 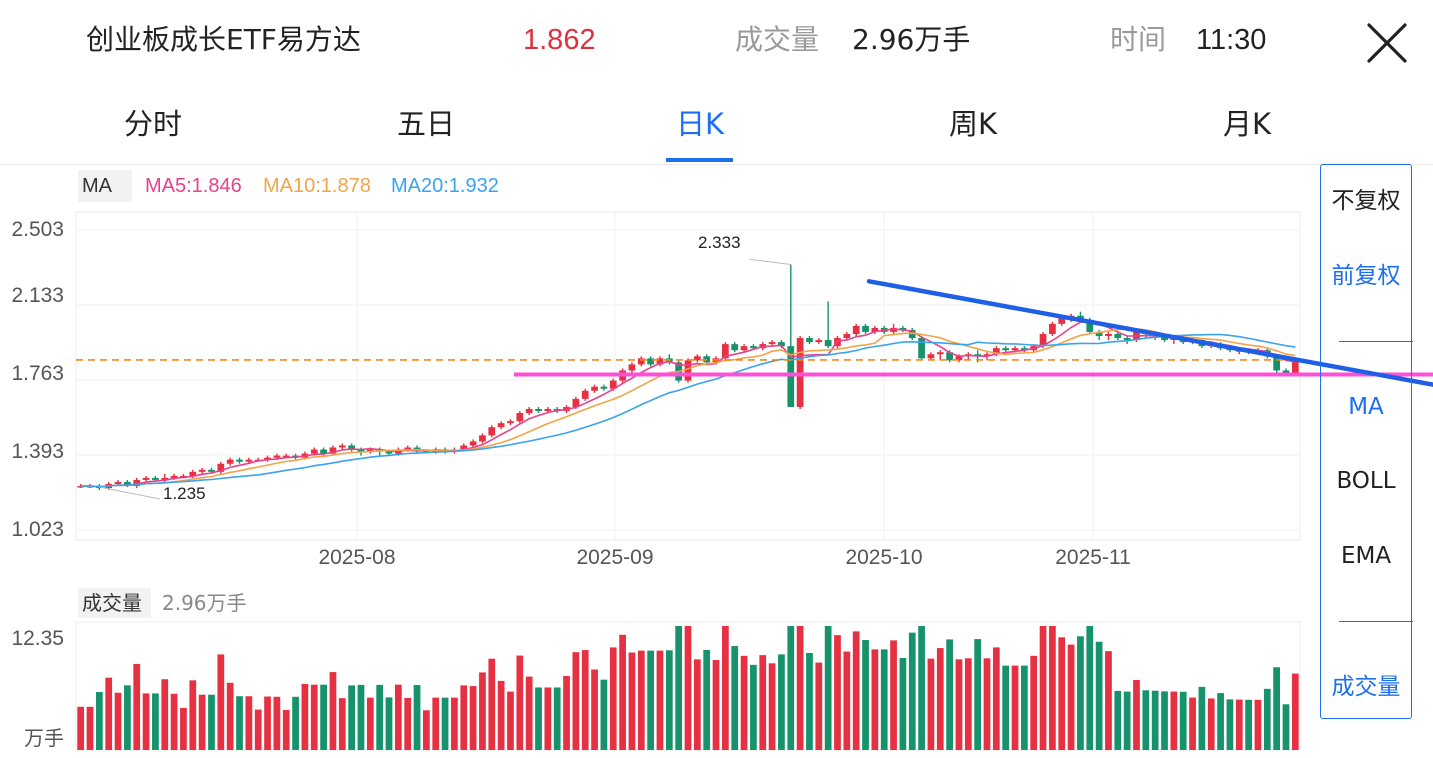 What do you see at coordinates (37, 373) in the screenshot?
I see `y-tick-label: 1.763` at bounding box center [37, 373].